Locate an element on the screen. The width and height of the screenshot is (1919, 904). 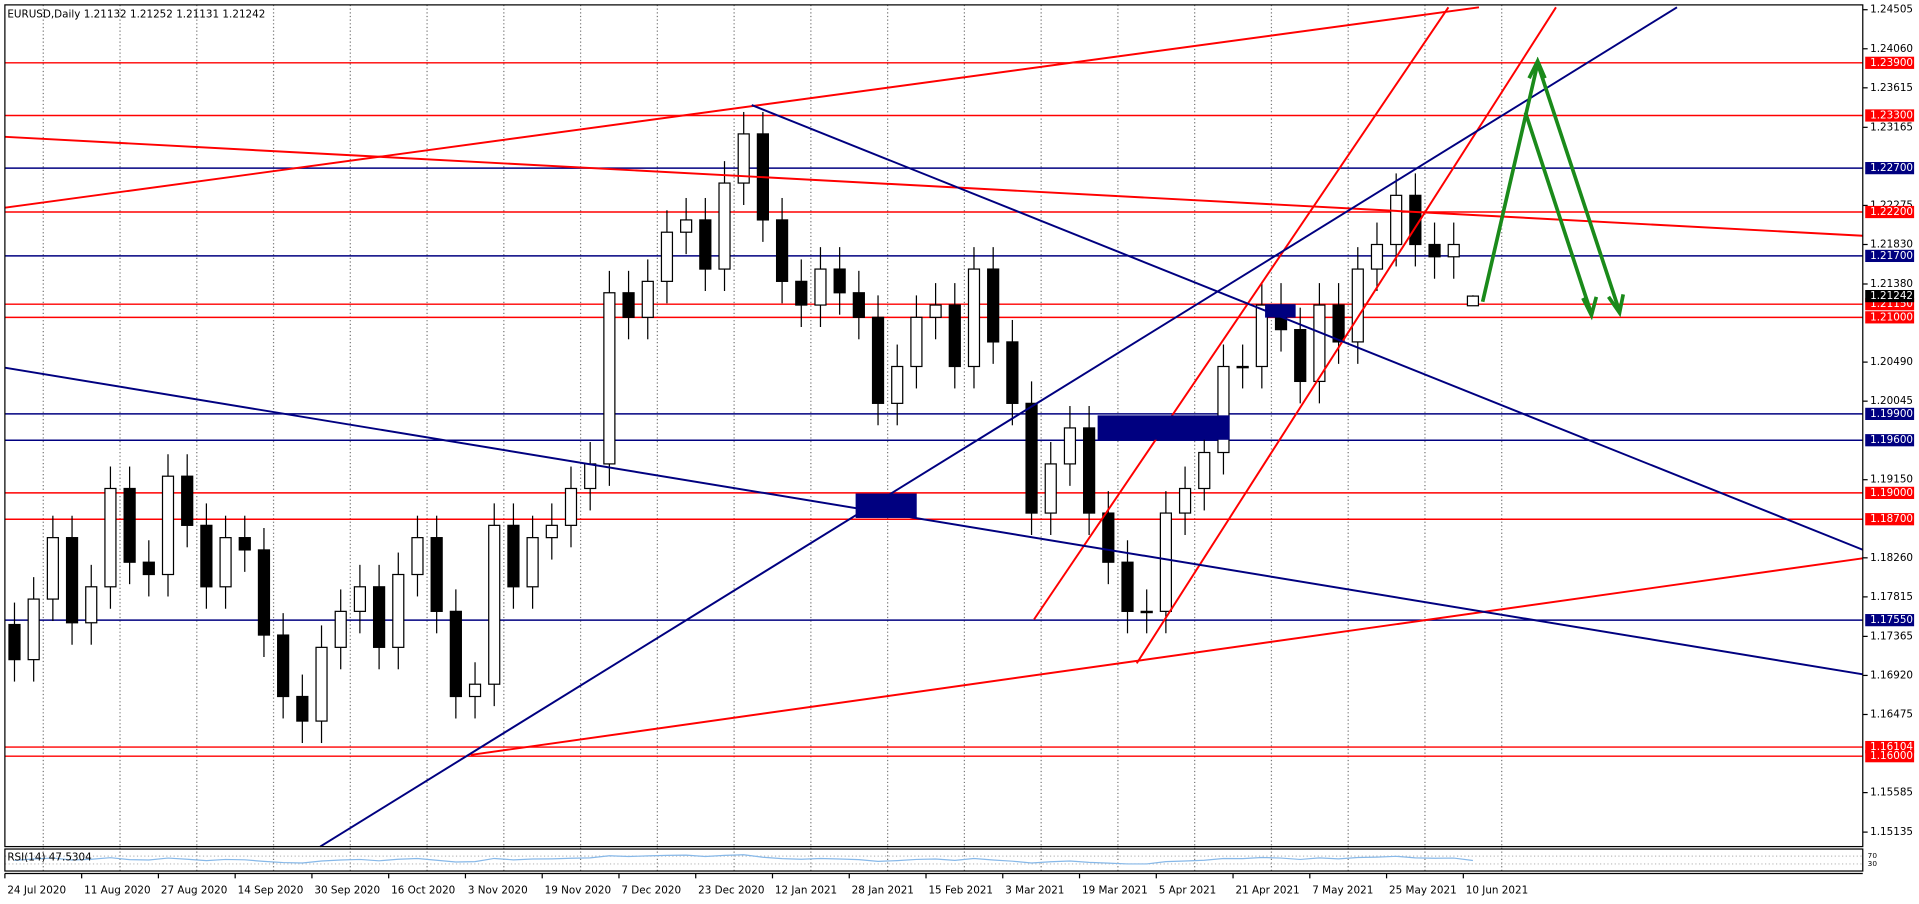
y-tick-label: 1.22275 is located at coordinates (1891, 205).